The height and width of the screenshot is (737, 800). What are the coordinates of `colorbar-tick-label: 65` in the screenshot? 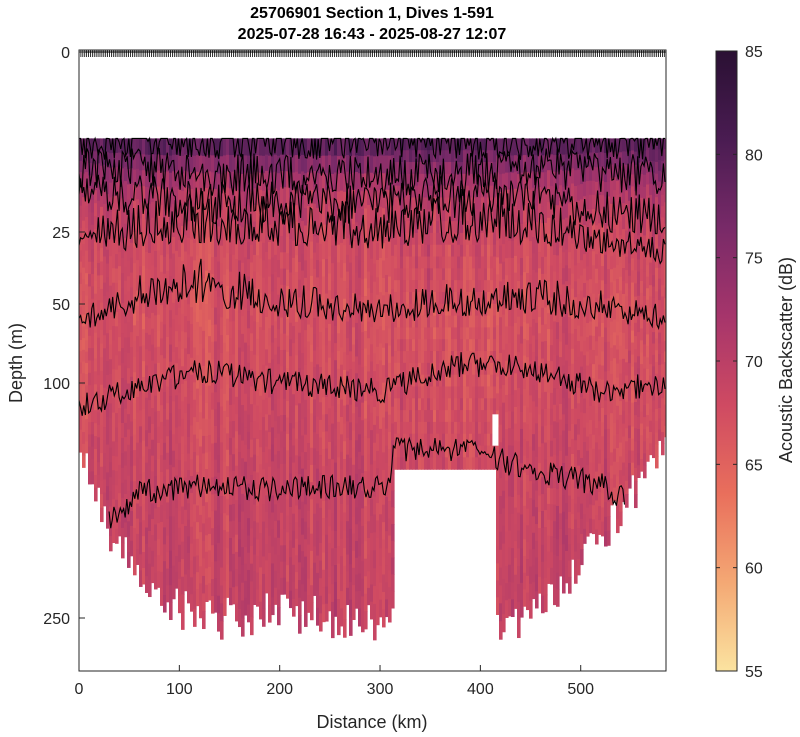 It's located at (754, 465).